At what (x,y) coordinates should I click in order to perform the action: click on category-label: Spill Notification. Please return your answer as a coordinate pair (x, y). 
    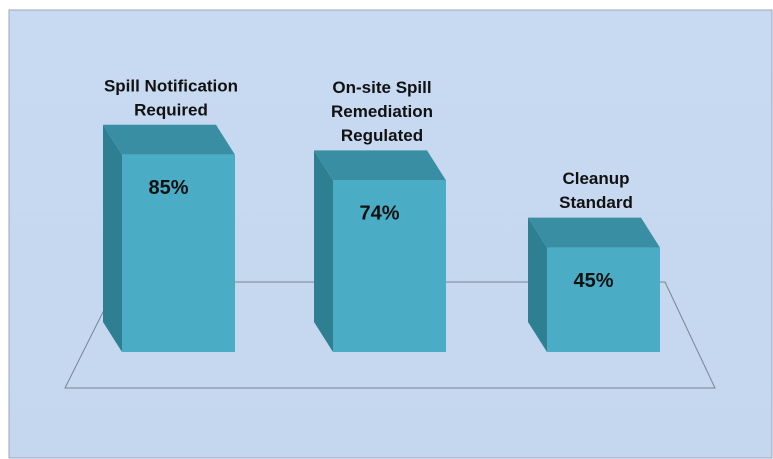
    Looking at the image, I should click on (171, 85).